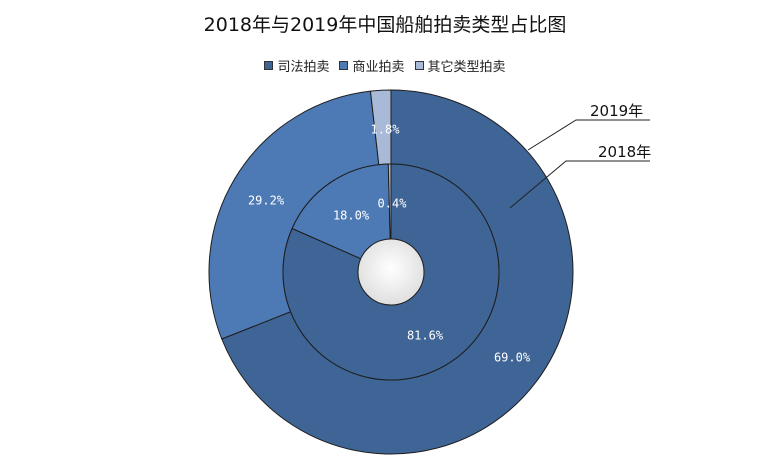 The height and width of the screenshot is (462, 770). I want to click on legend-item-other: 其它类型拍卖, so click(460, 65).